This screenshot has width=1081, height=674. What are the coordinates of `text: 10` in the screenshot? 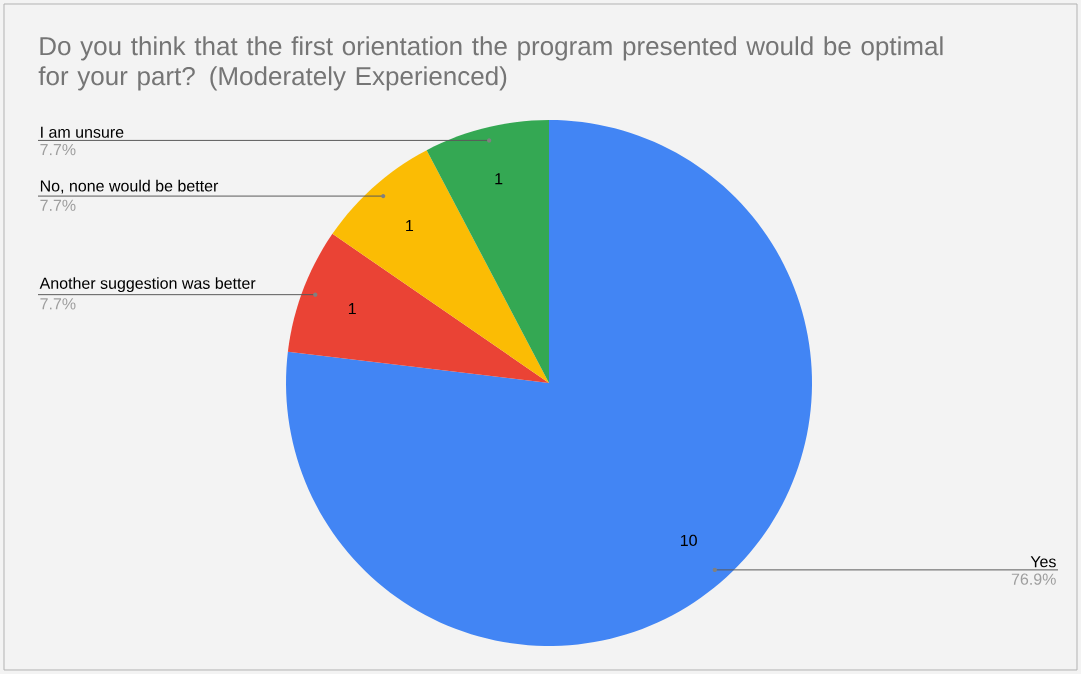 It's located at (688, 540).